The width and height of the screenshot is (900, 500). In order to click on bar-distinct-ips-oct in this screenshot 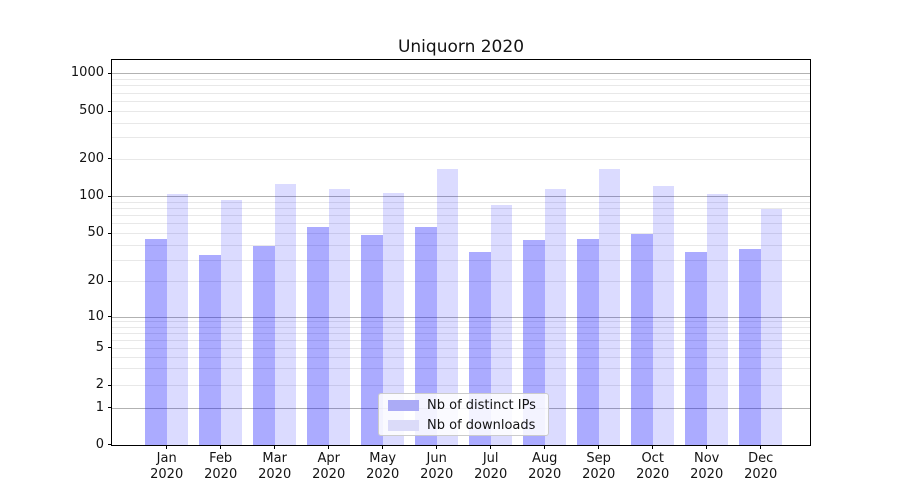, I will do `click(642, 339)`.